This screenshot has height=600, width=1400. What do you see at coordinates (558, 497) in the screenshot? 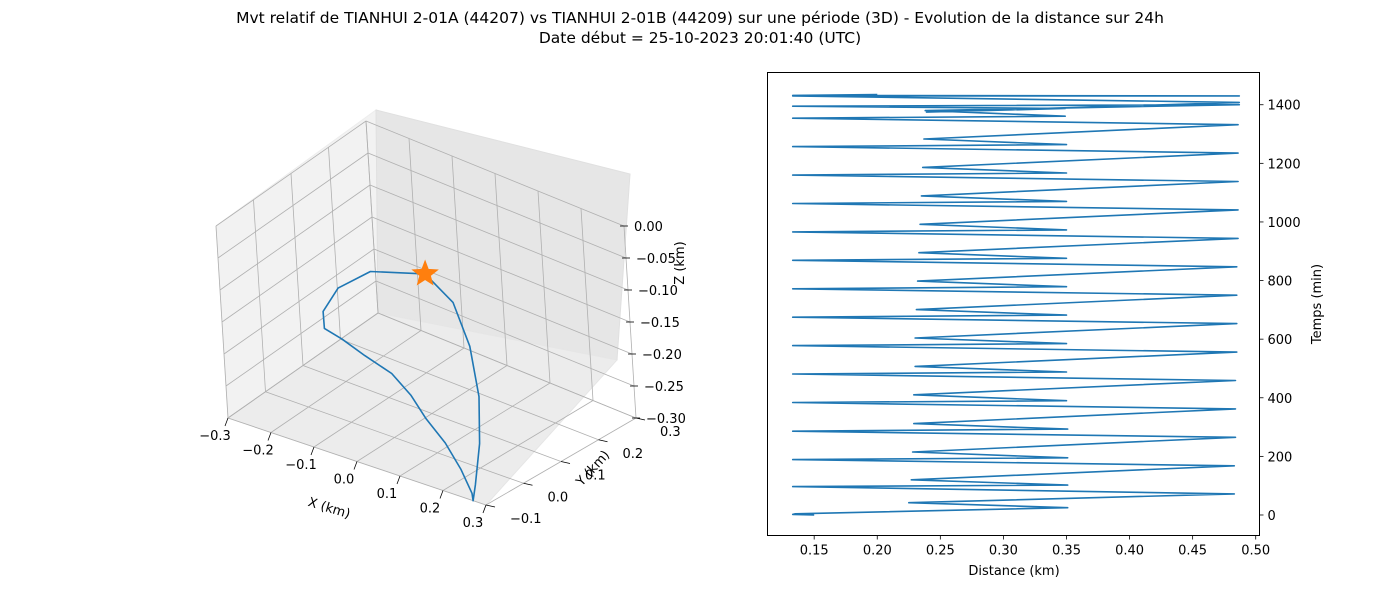
I see `y-tick-label-3d: 0.0` at bounding box center [558, 497].